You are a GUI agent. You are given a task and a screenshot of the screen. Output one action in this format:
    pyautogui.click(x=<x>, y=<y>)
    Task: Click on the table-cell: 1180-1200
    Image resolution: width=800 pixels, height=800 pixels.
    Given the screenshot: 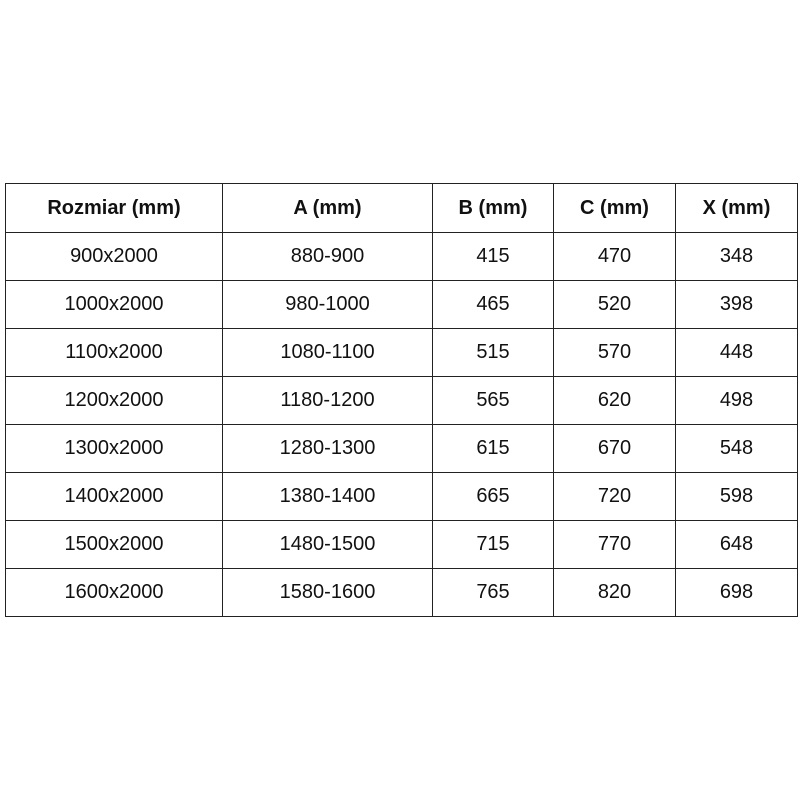 What is the action you would take?
    pyautogui.click(x=327, y=400)
    